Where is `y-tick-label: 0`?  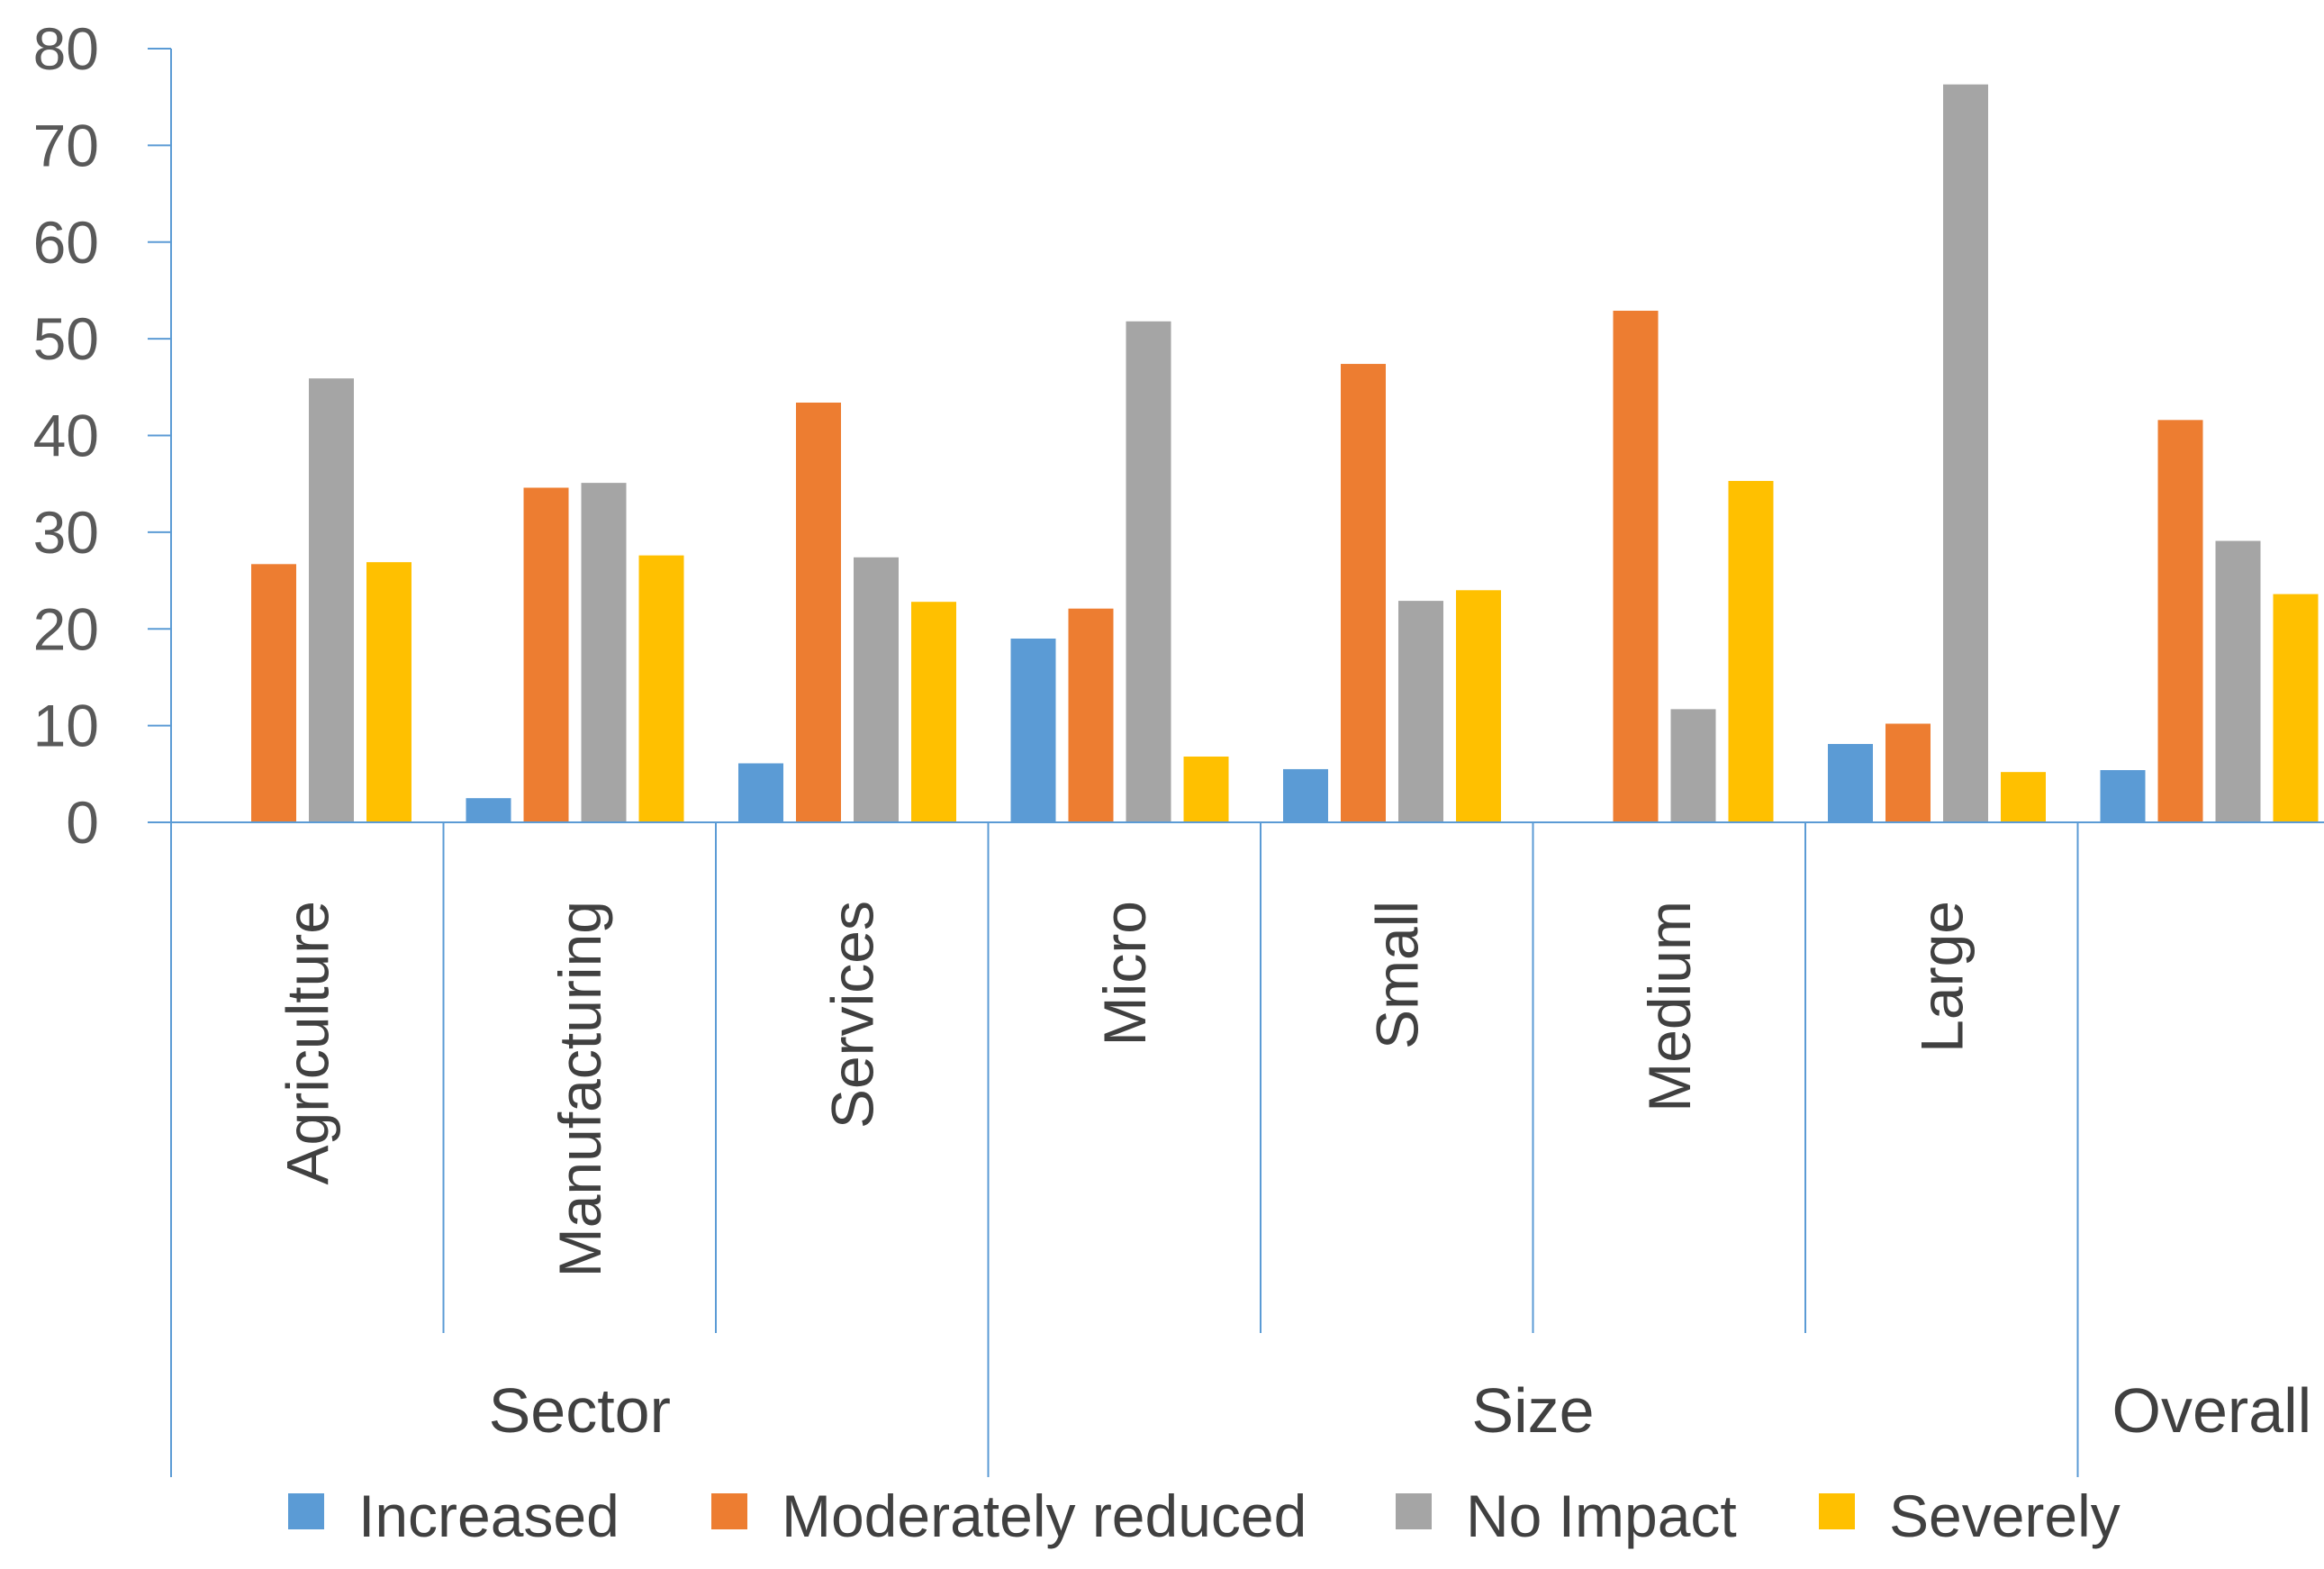
y-tick-label: 0 is located at coordinates (82, 822).